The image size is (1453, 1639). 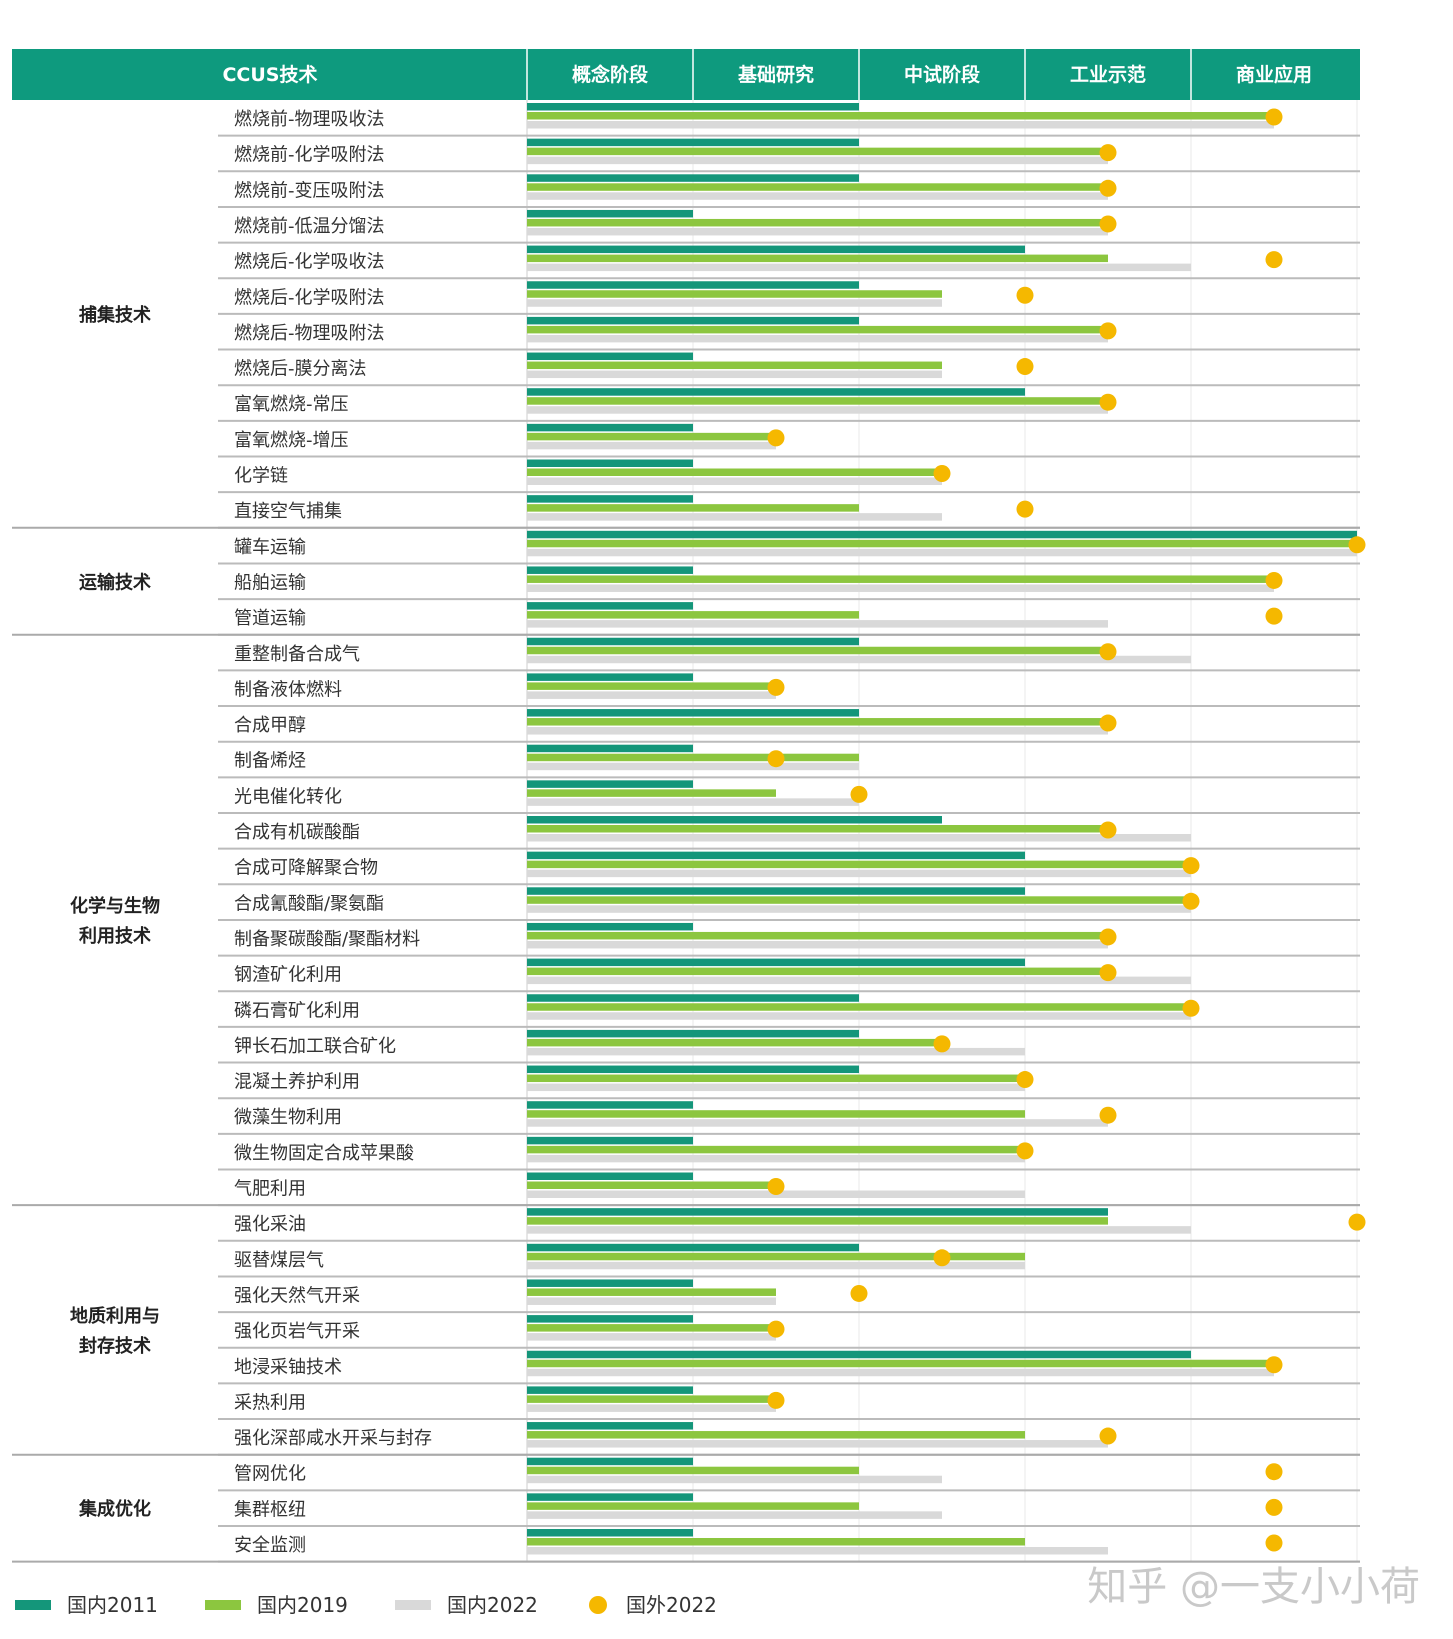 What do you see at coordinates (775, 74) in the screenshot?
I see `header-stage-2: 基础研究` at bounding box center [775, 74].